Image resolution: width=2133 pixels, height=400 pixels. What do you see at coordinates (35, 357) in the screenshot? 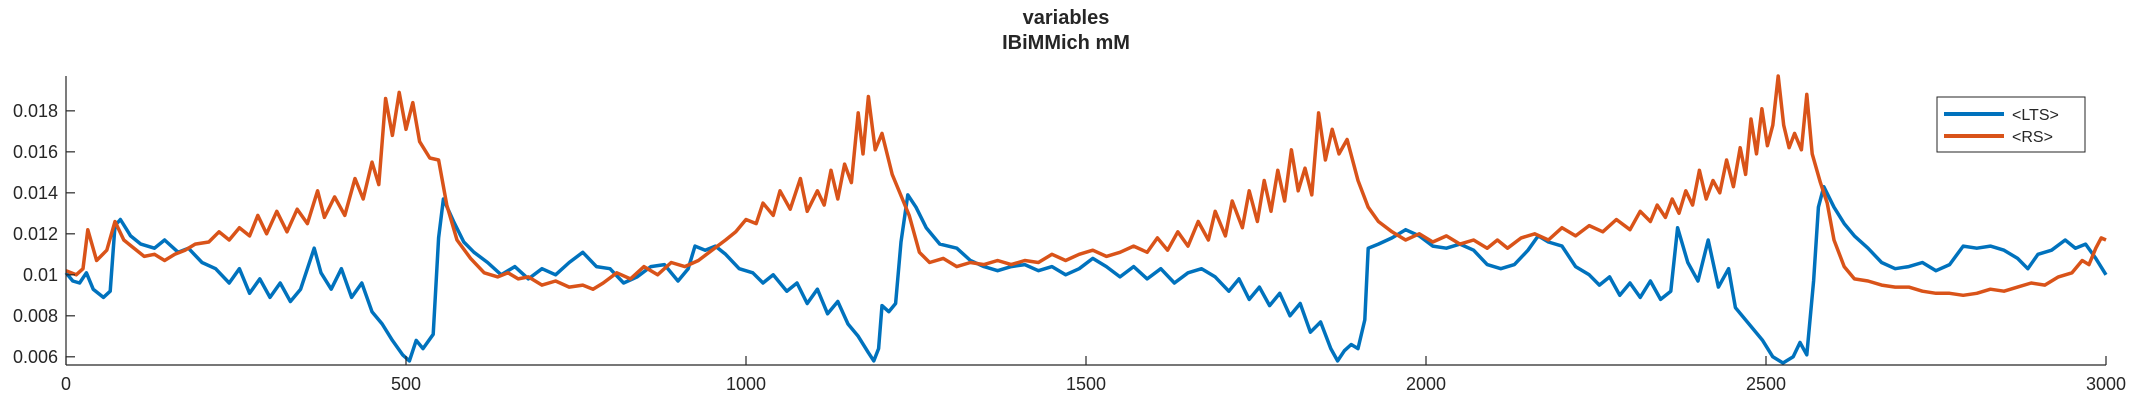
I see `y-tick-label: 0.006` at bounding box center [35, 357].